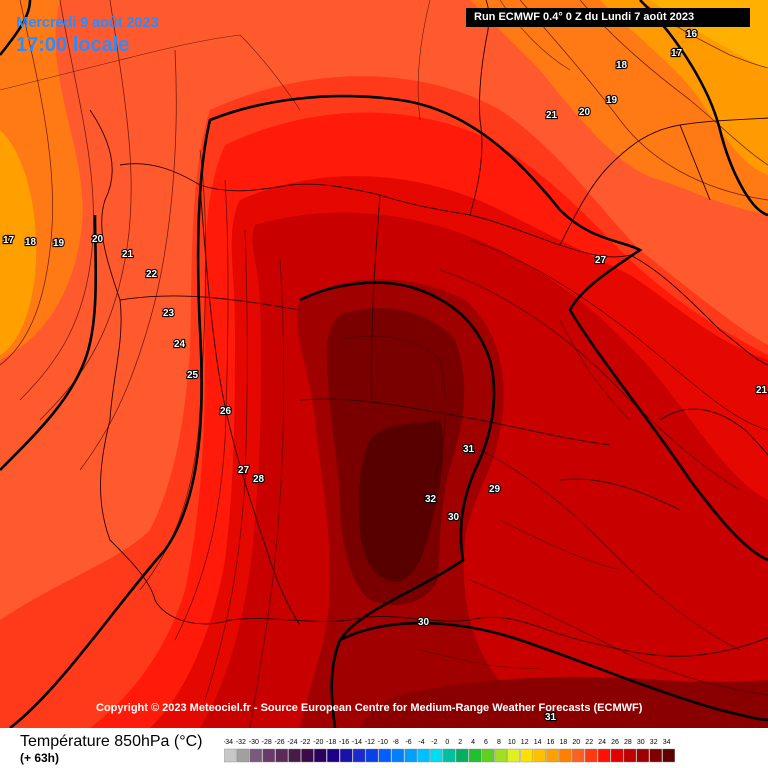 The height and width of the screenshot is (768, 768). Describe the element at coordinates (370, 742) in the screenshot. I see `legend-tick-label: -12` at that location.